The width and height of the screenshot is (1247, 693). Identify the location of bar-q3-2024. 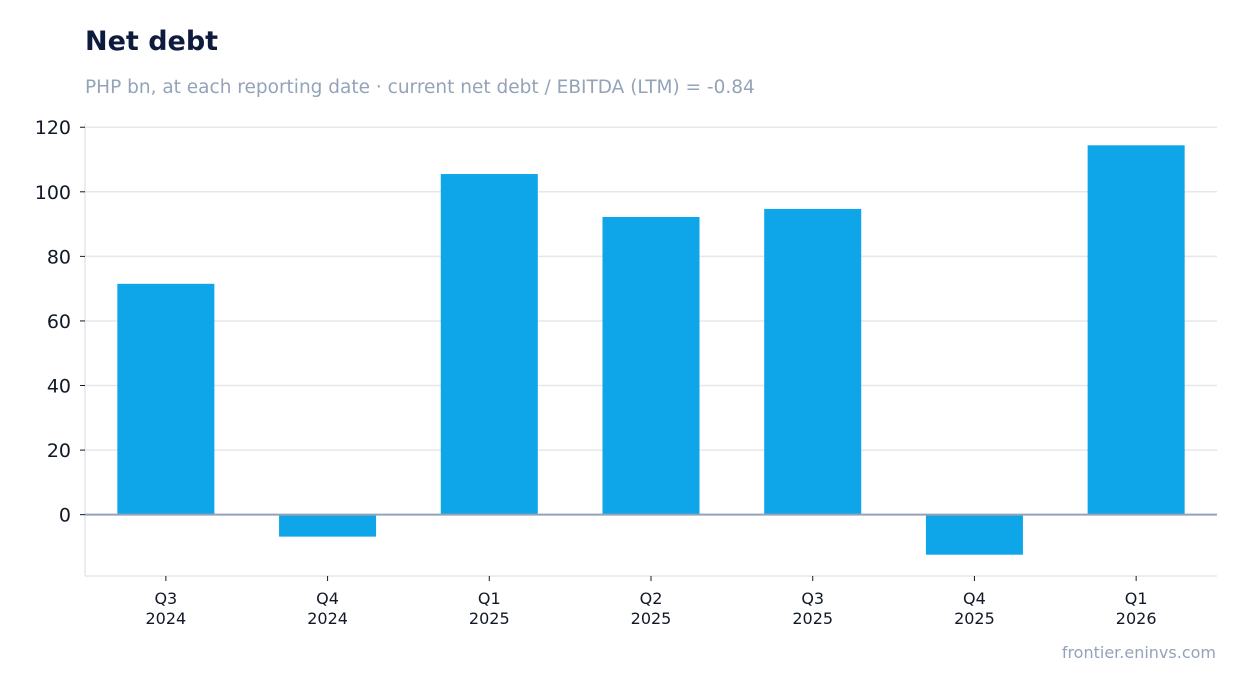
(166, 399).